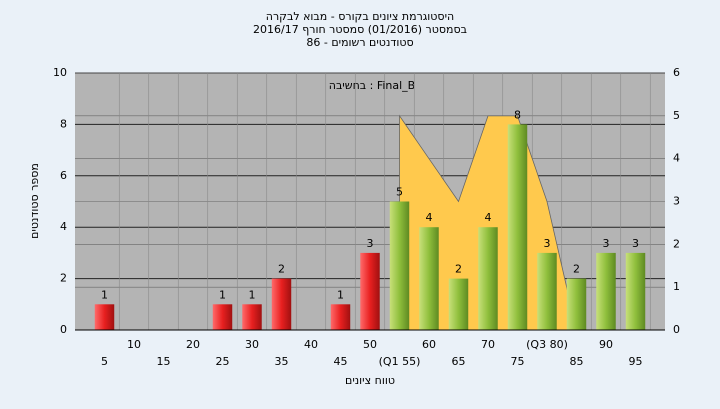 This screenshot has height=409, width=720. Describe the element at coordinates (577, 361) in the screenshot. I see `x-tick-label: 85` at that location.